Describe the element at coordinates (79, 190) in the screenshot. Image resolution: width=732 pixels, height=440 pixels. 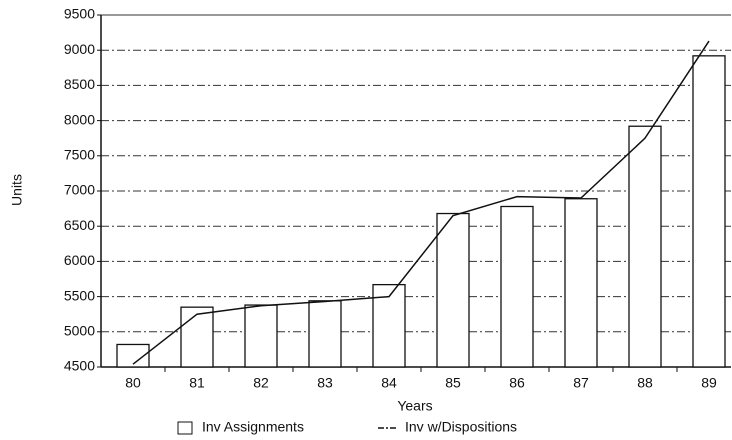
I see `y-tick-label: 7000` at that location.